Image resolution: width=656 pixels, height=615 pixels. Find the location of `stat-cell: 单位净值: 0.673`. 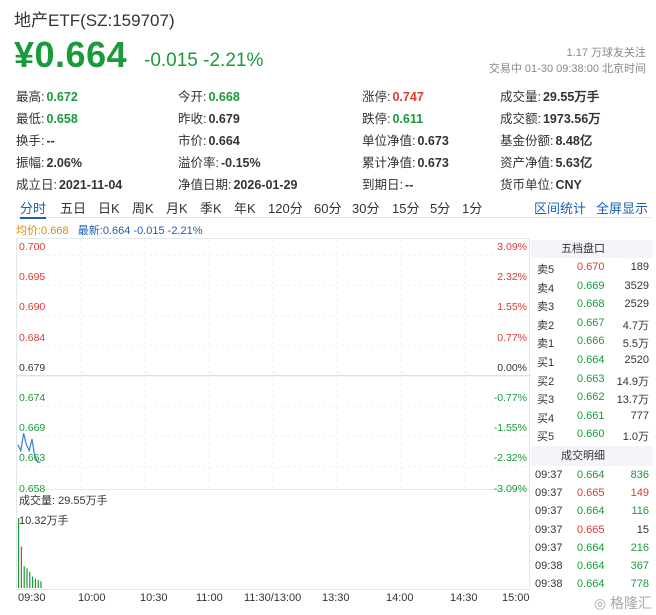

stat-cell: 单位净值: 0.673 is located at coordinates (405, 139).